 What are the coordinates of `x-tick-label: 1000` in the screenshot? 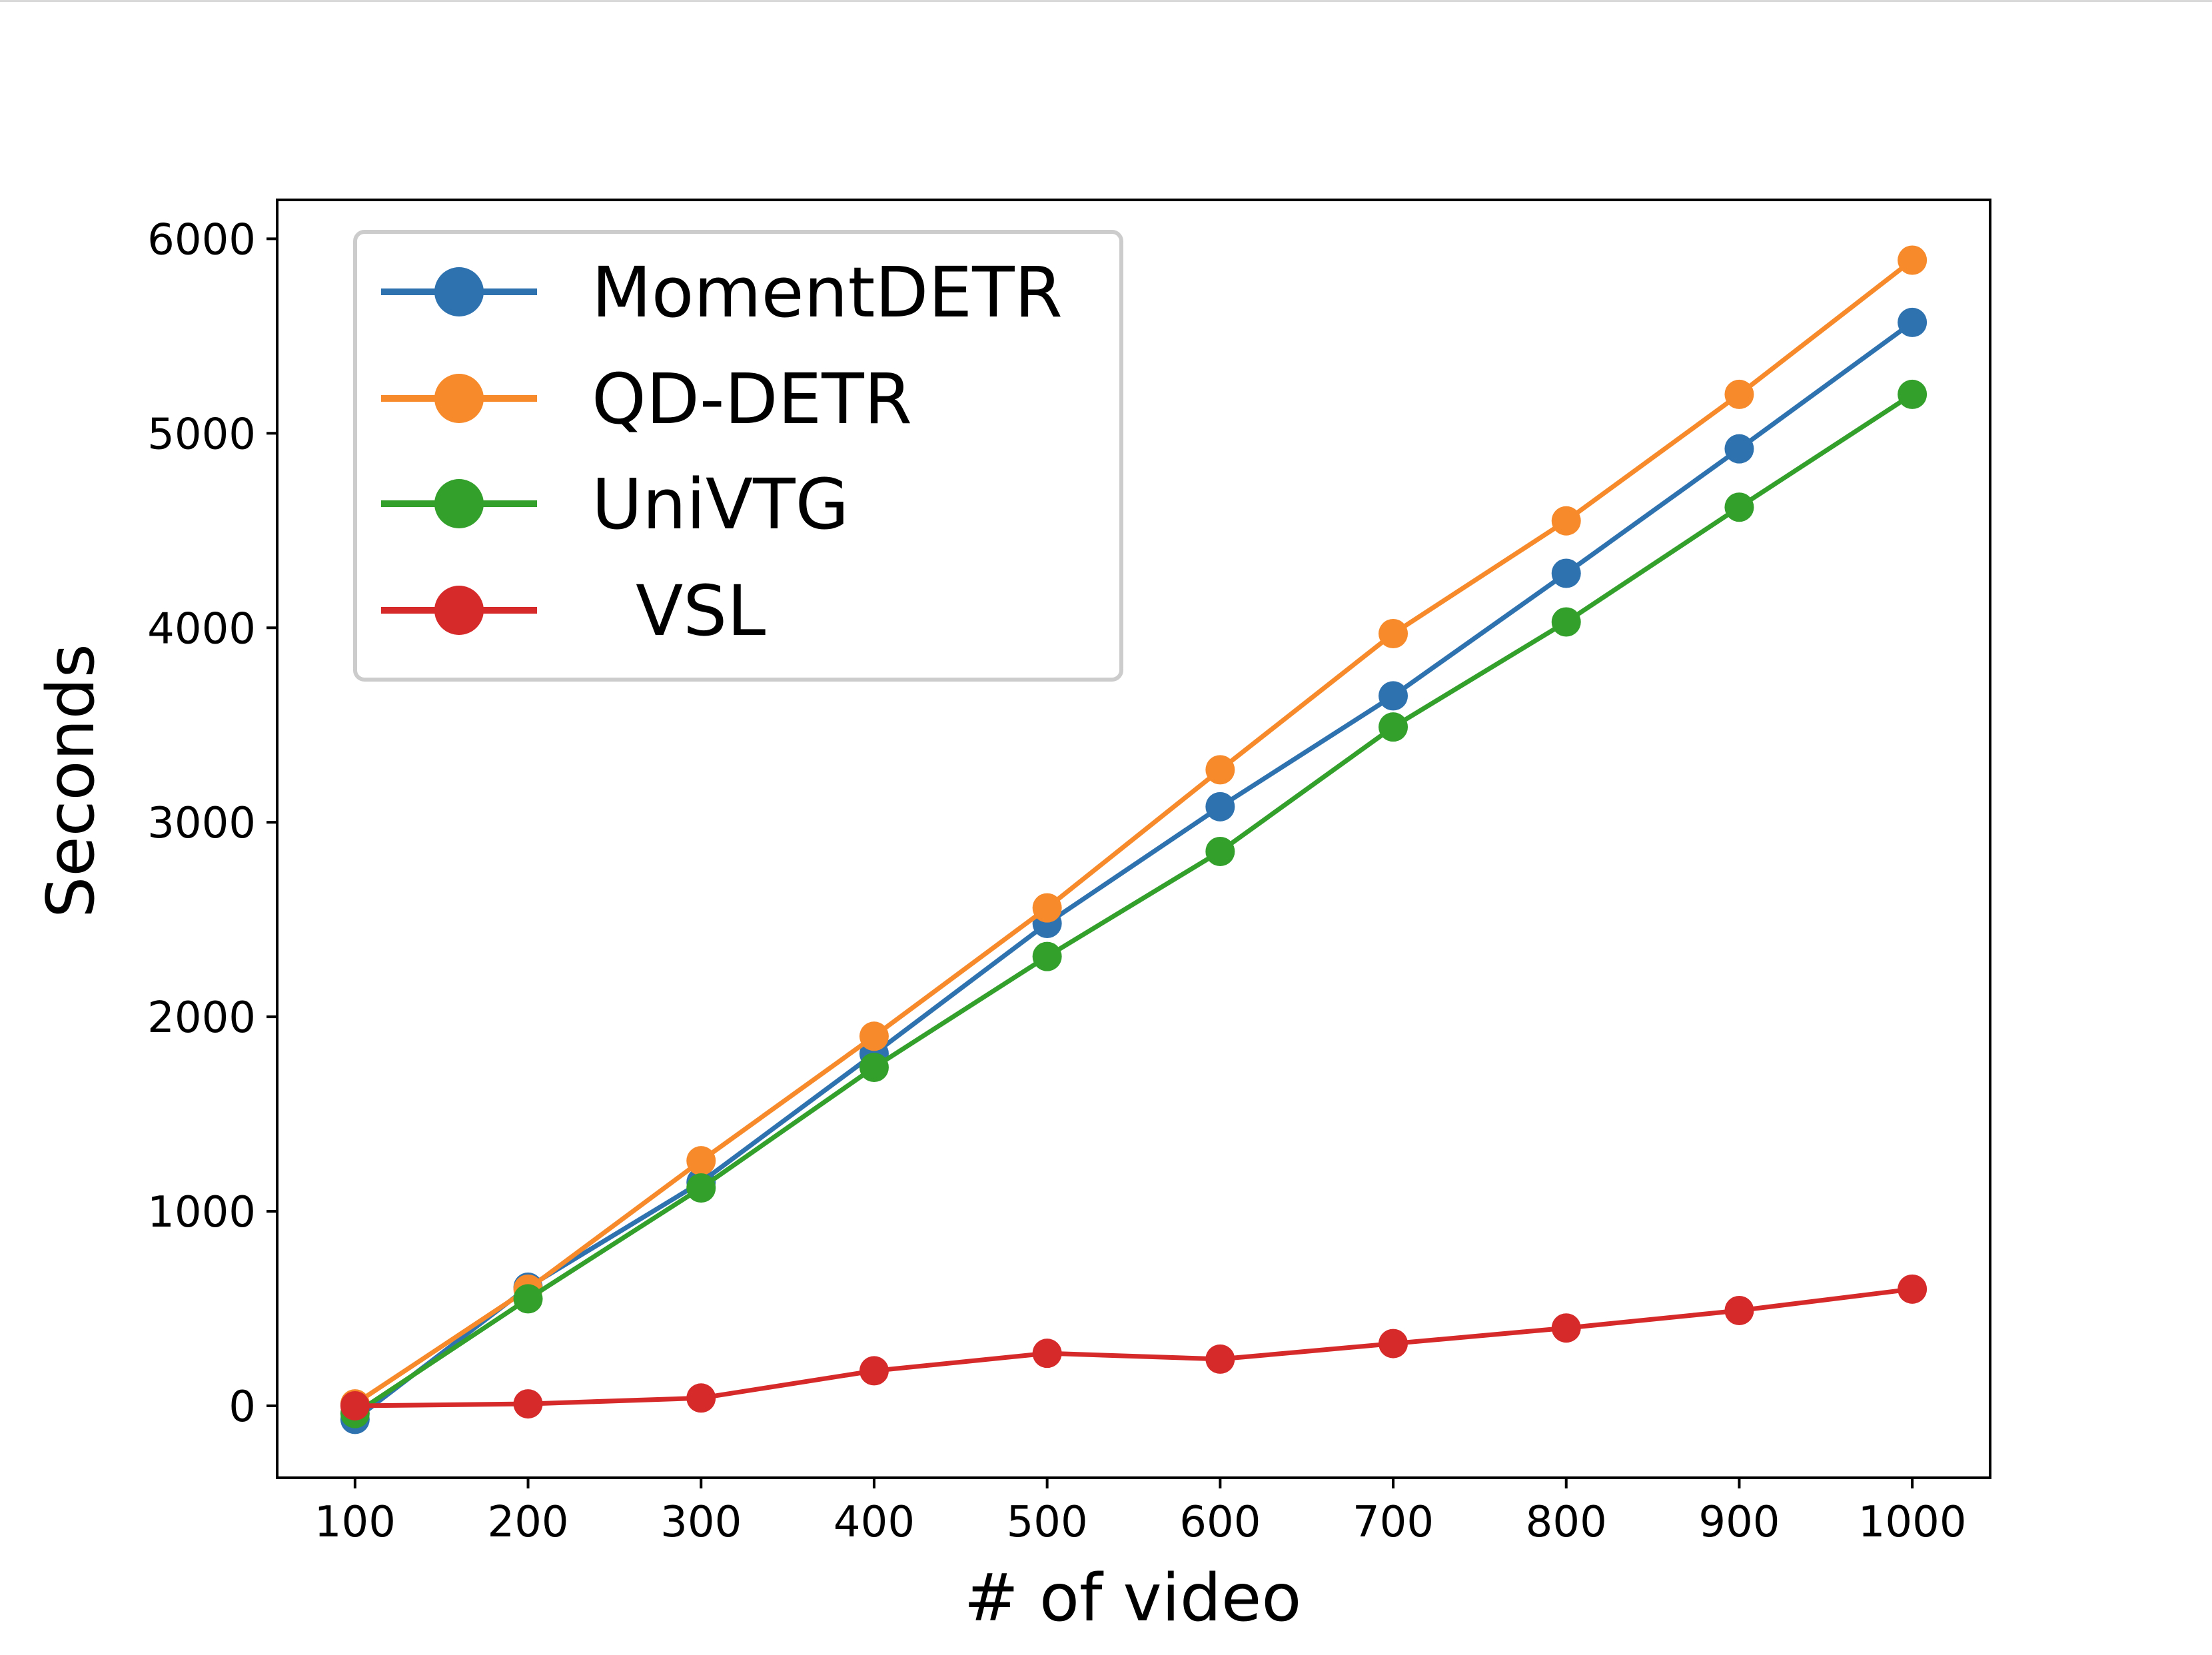 It's located at (1912, 1522).